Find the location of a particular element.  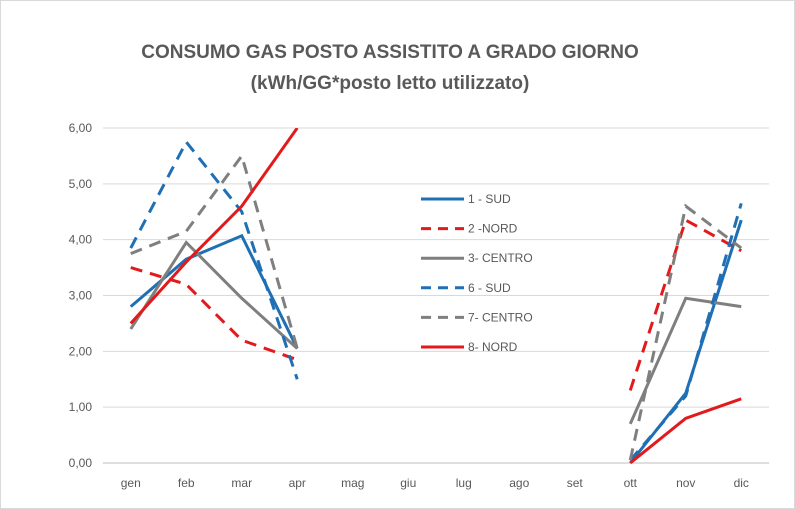

legend-label: 8- NORD is located at coordinates (493, 347).